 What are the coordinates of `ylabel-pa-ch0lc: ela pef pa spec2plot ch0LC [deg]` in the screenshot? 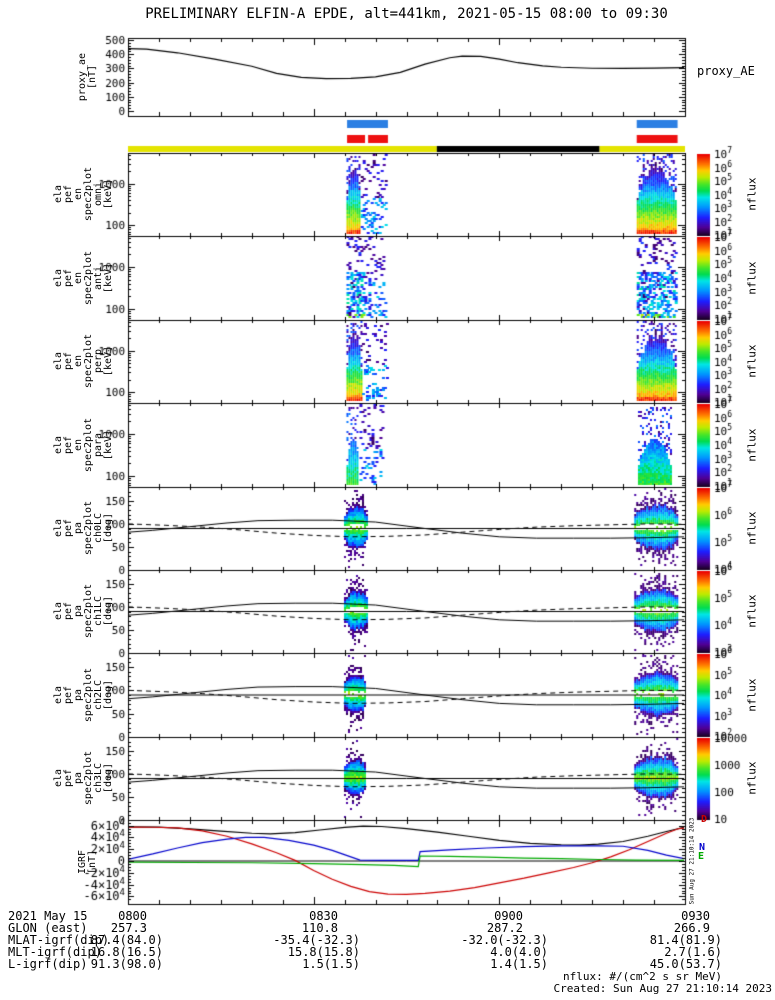 It's located at (83, 528).